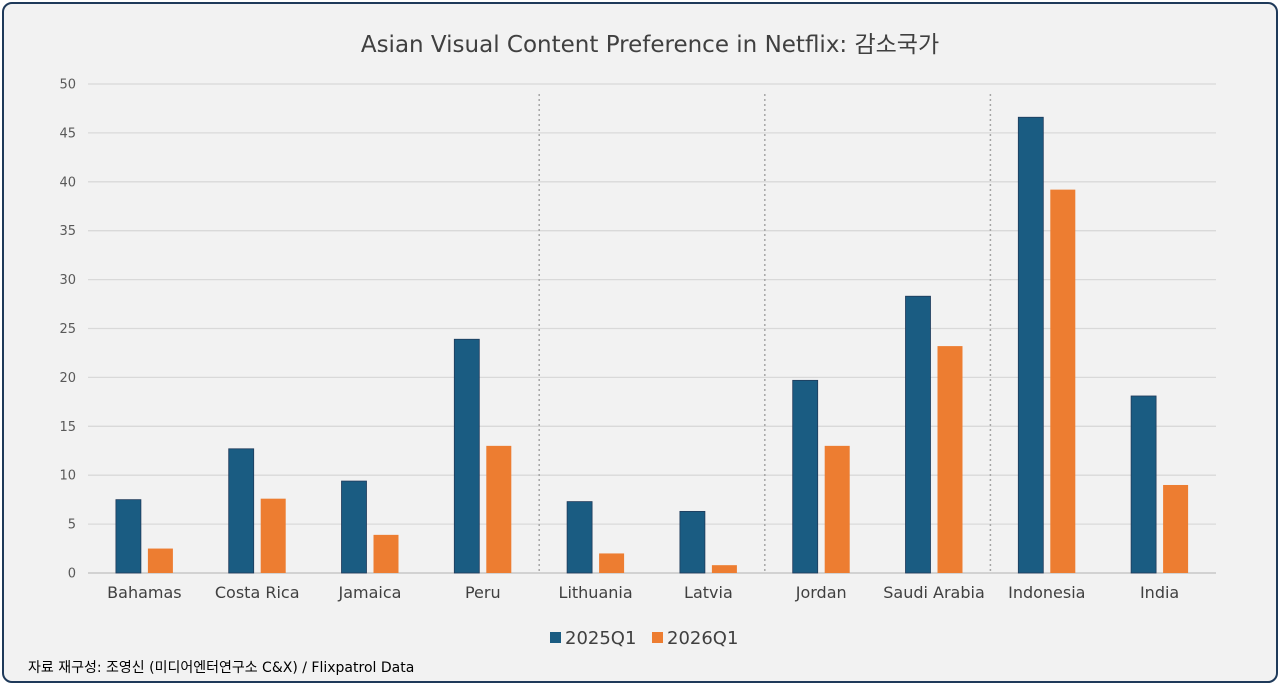 This screenshot has height=685, width=1280. I want to click on bar-2026Q1-lithuania, so click(612, 563).